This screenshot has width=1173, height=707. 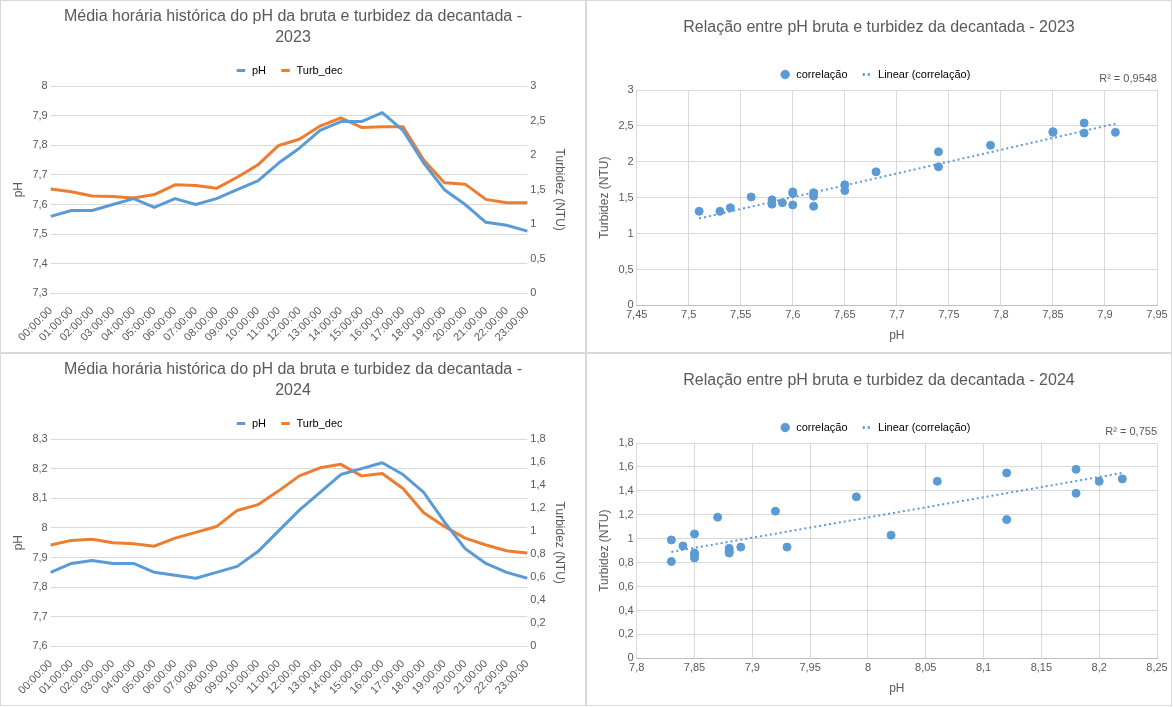 I want to click on y2-tick-label: 1,8, so click(x=538, y=438).